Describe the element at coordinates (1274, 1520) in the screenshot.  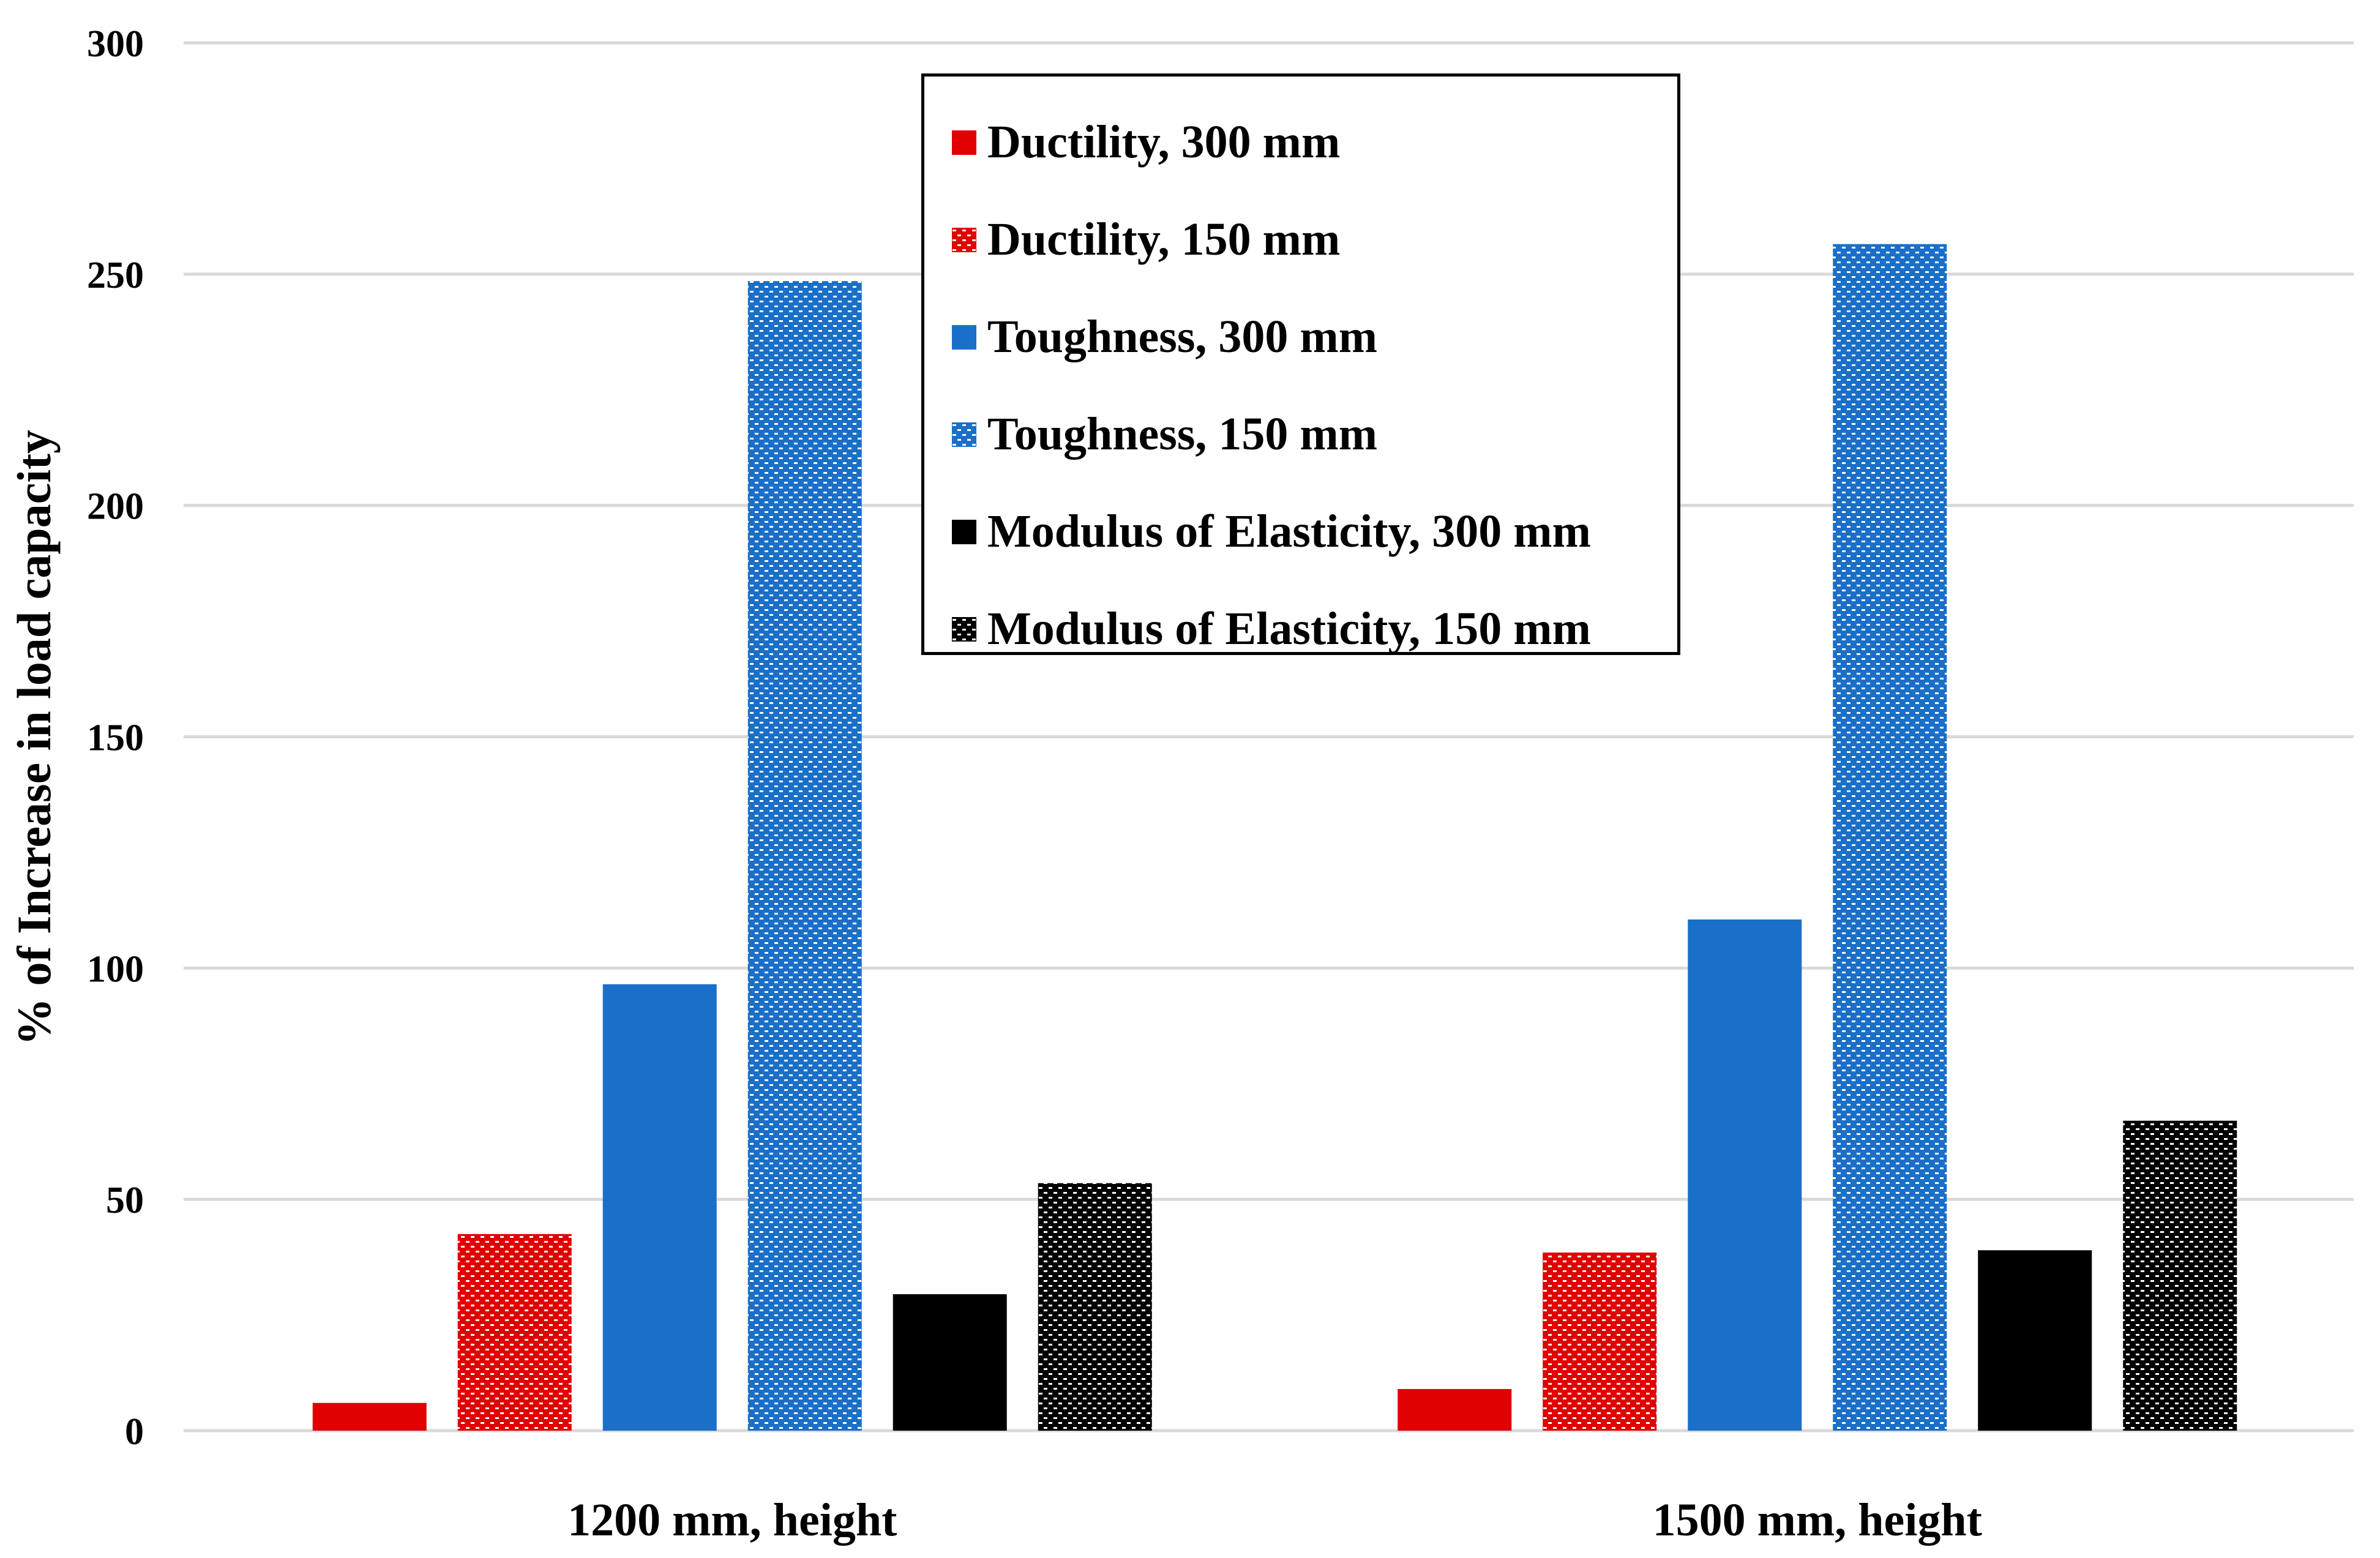
I see `x-category-labels: 1200 mm, height 1500 mm, height` at that location.